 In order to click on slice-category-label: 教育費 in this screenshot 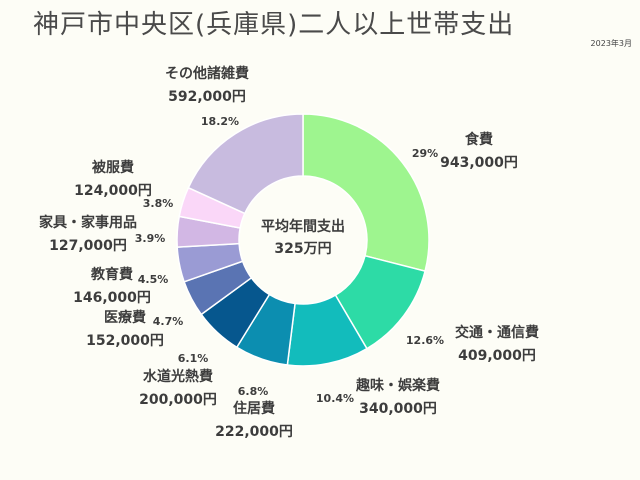, I will do `click(112, 274)`.